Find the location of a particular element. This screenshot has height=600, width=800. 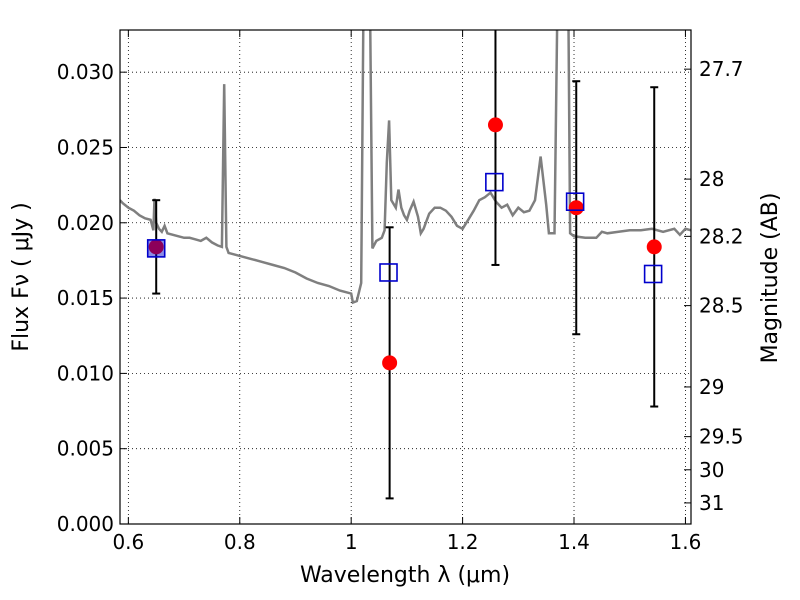

y-tick-label: 0.020 is located at coordinates (85, 223).